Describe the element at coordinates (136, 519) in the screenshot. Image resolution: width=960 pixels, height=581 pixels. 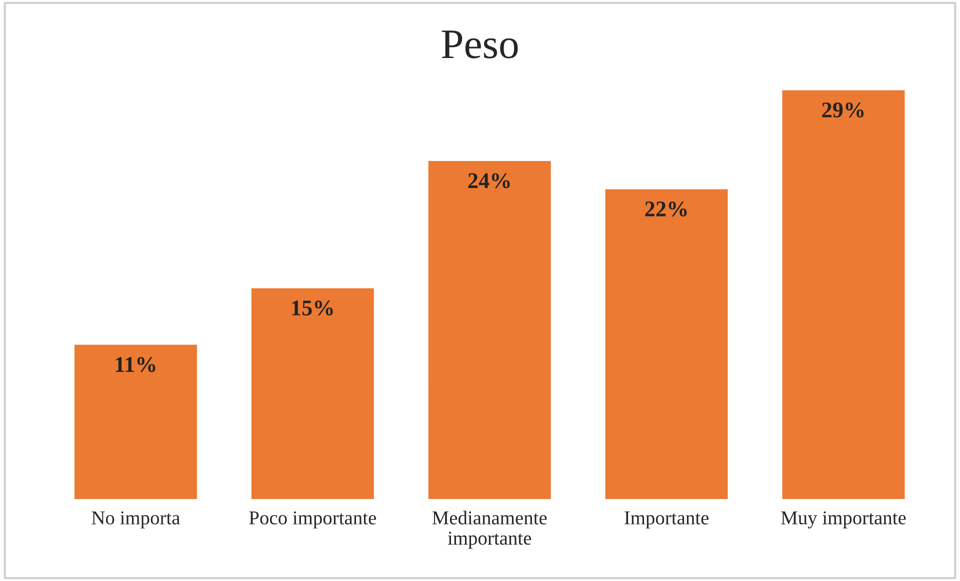
I see `x-tick-label: No importa` at that location.